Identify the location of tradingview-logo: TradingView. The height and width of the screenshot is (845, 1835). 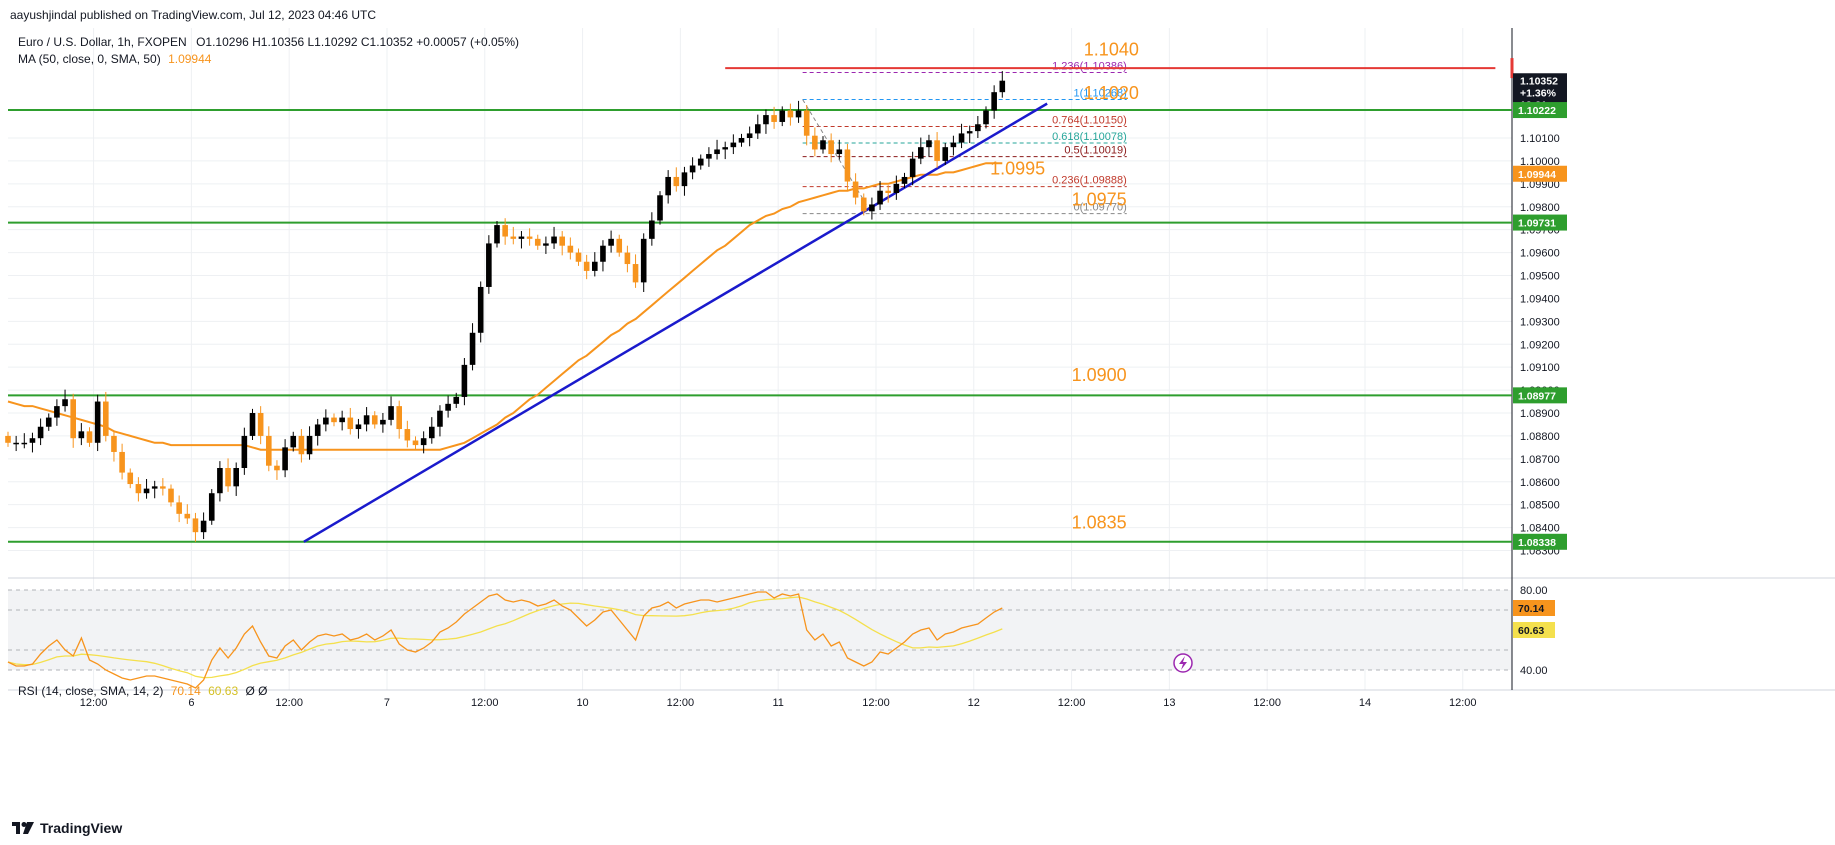
(67, 828).